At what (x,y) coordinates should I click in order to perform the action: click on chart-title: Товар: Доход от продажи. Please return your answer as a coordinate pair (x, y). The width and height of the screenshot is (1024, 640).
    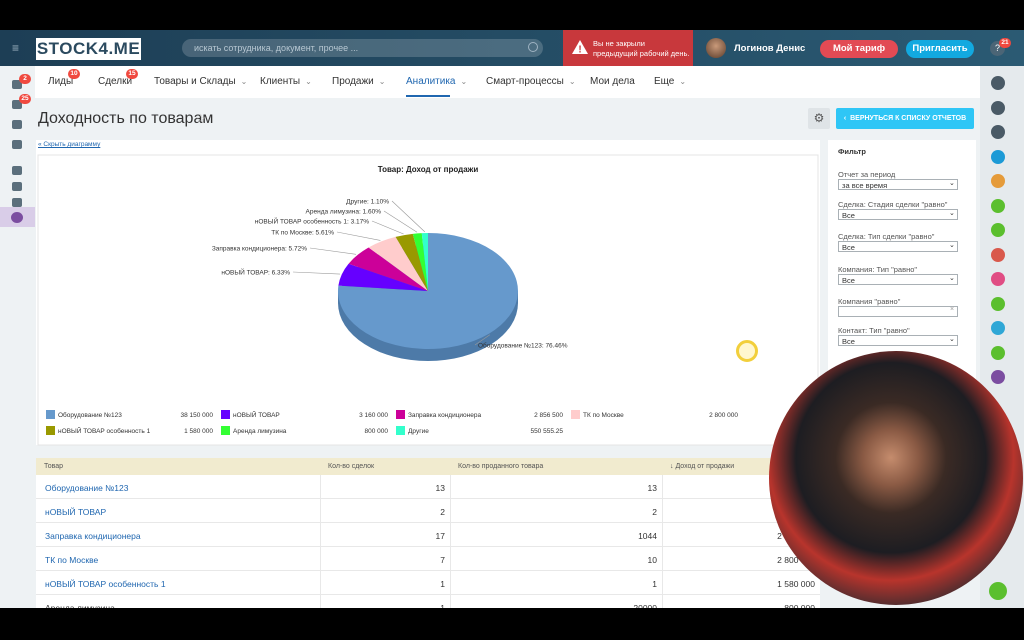
    Looking at the image, I should click on (428, 169).